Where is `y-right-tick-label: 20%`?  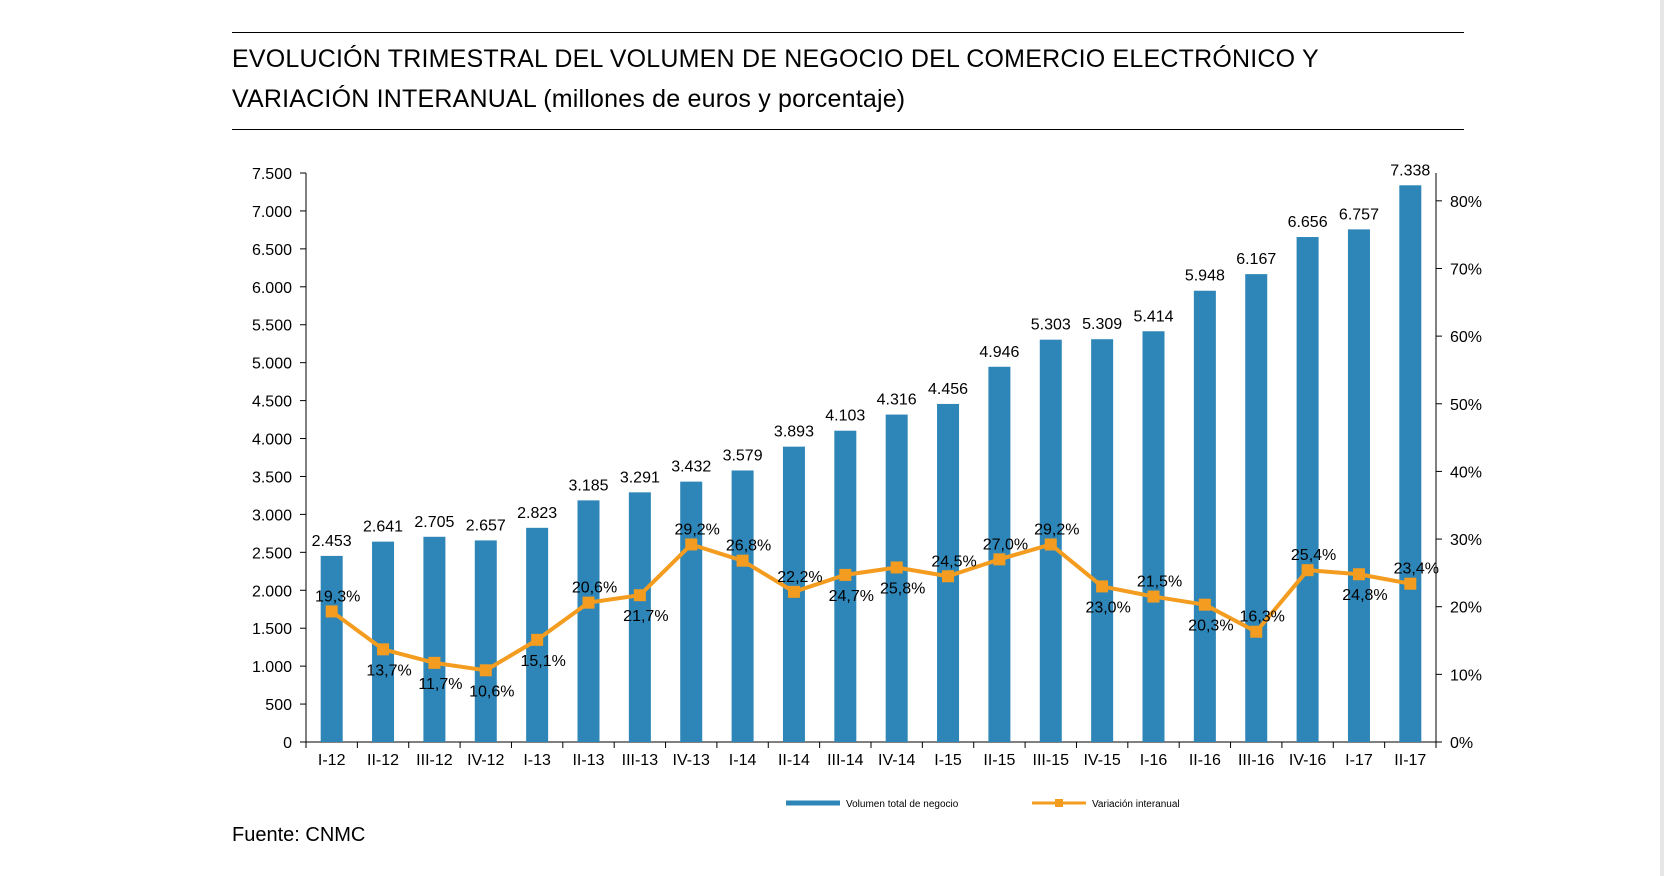 y-right-tick-label: 20% is located at coordinates (1466, 608).